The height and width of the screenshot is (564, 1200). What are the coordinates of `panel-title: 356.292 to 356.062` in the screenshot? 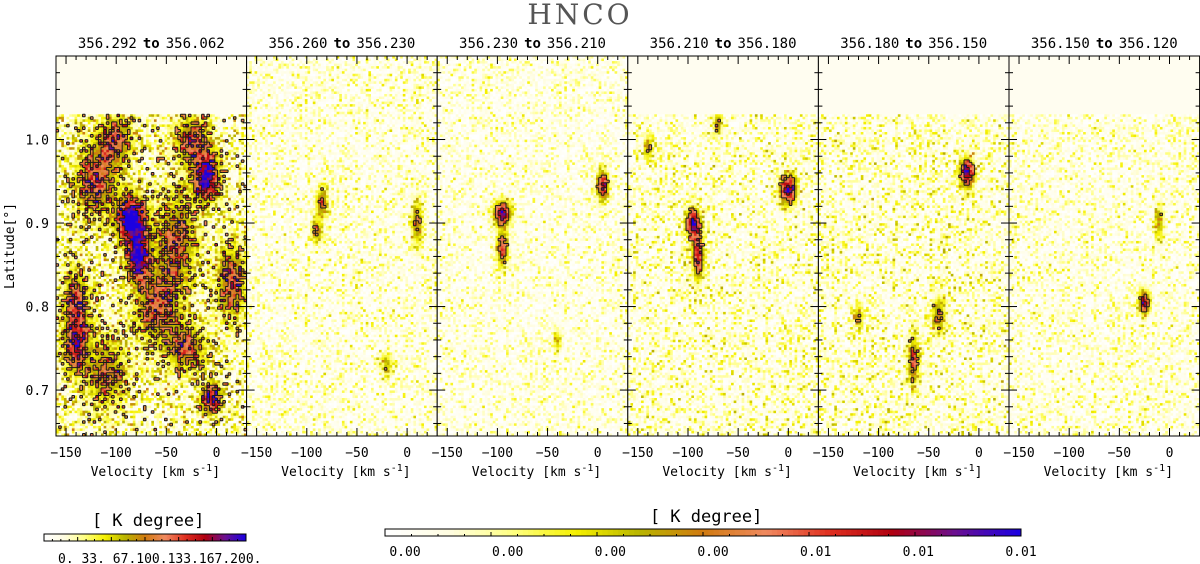 It's located at (151, 44).